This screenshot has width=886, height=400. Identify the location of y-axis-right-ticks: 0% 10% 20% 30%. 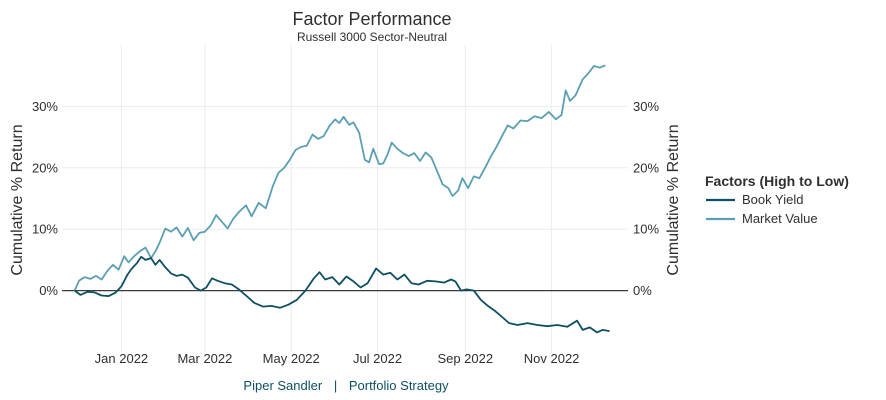
(646, 198).